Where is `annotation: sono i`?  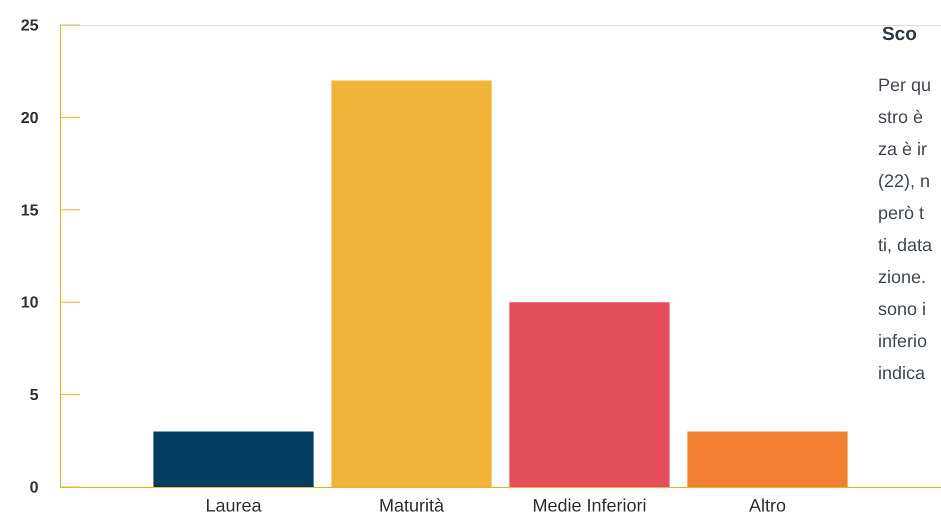
annotation: sono i is located at coordinates (902, 309).